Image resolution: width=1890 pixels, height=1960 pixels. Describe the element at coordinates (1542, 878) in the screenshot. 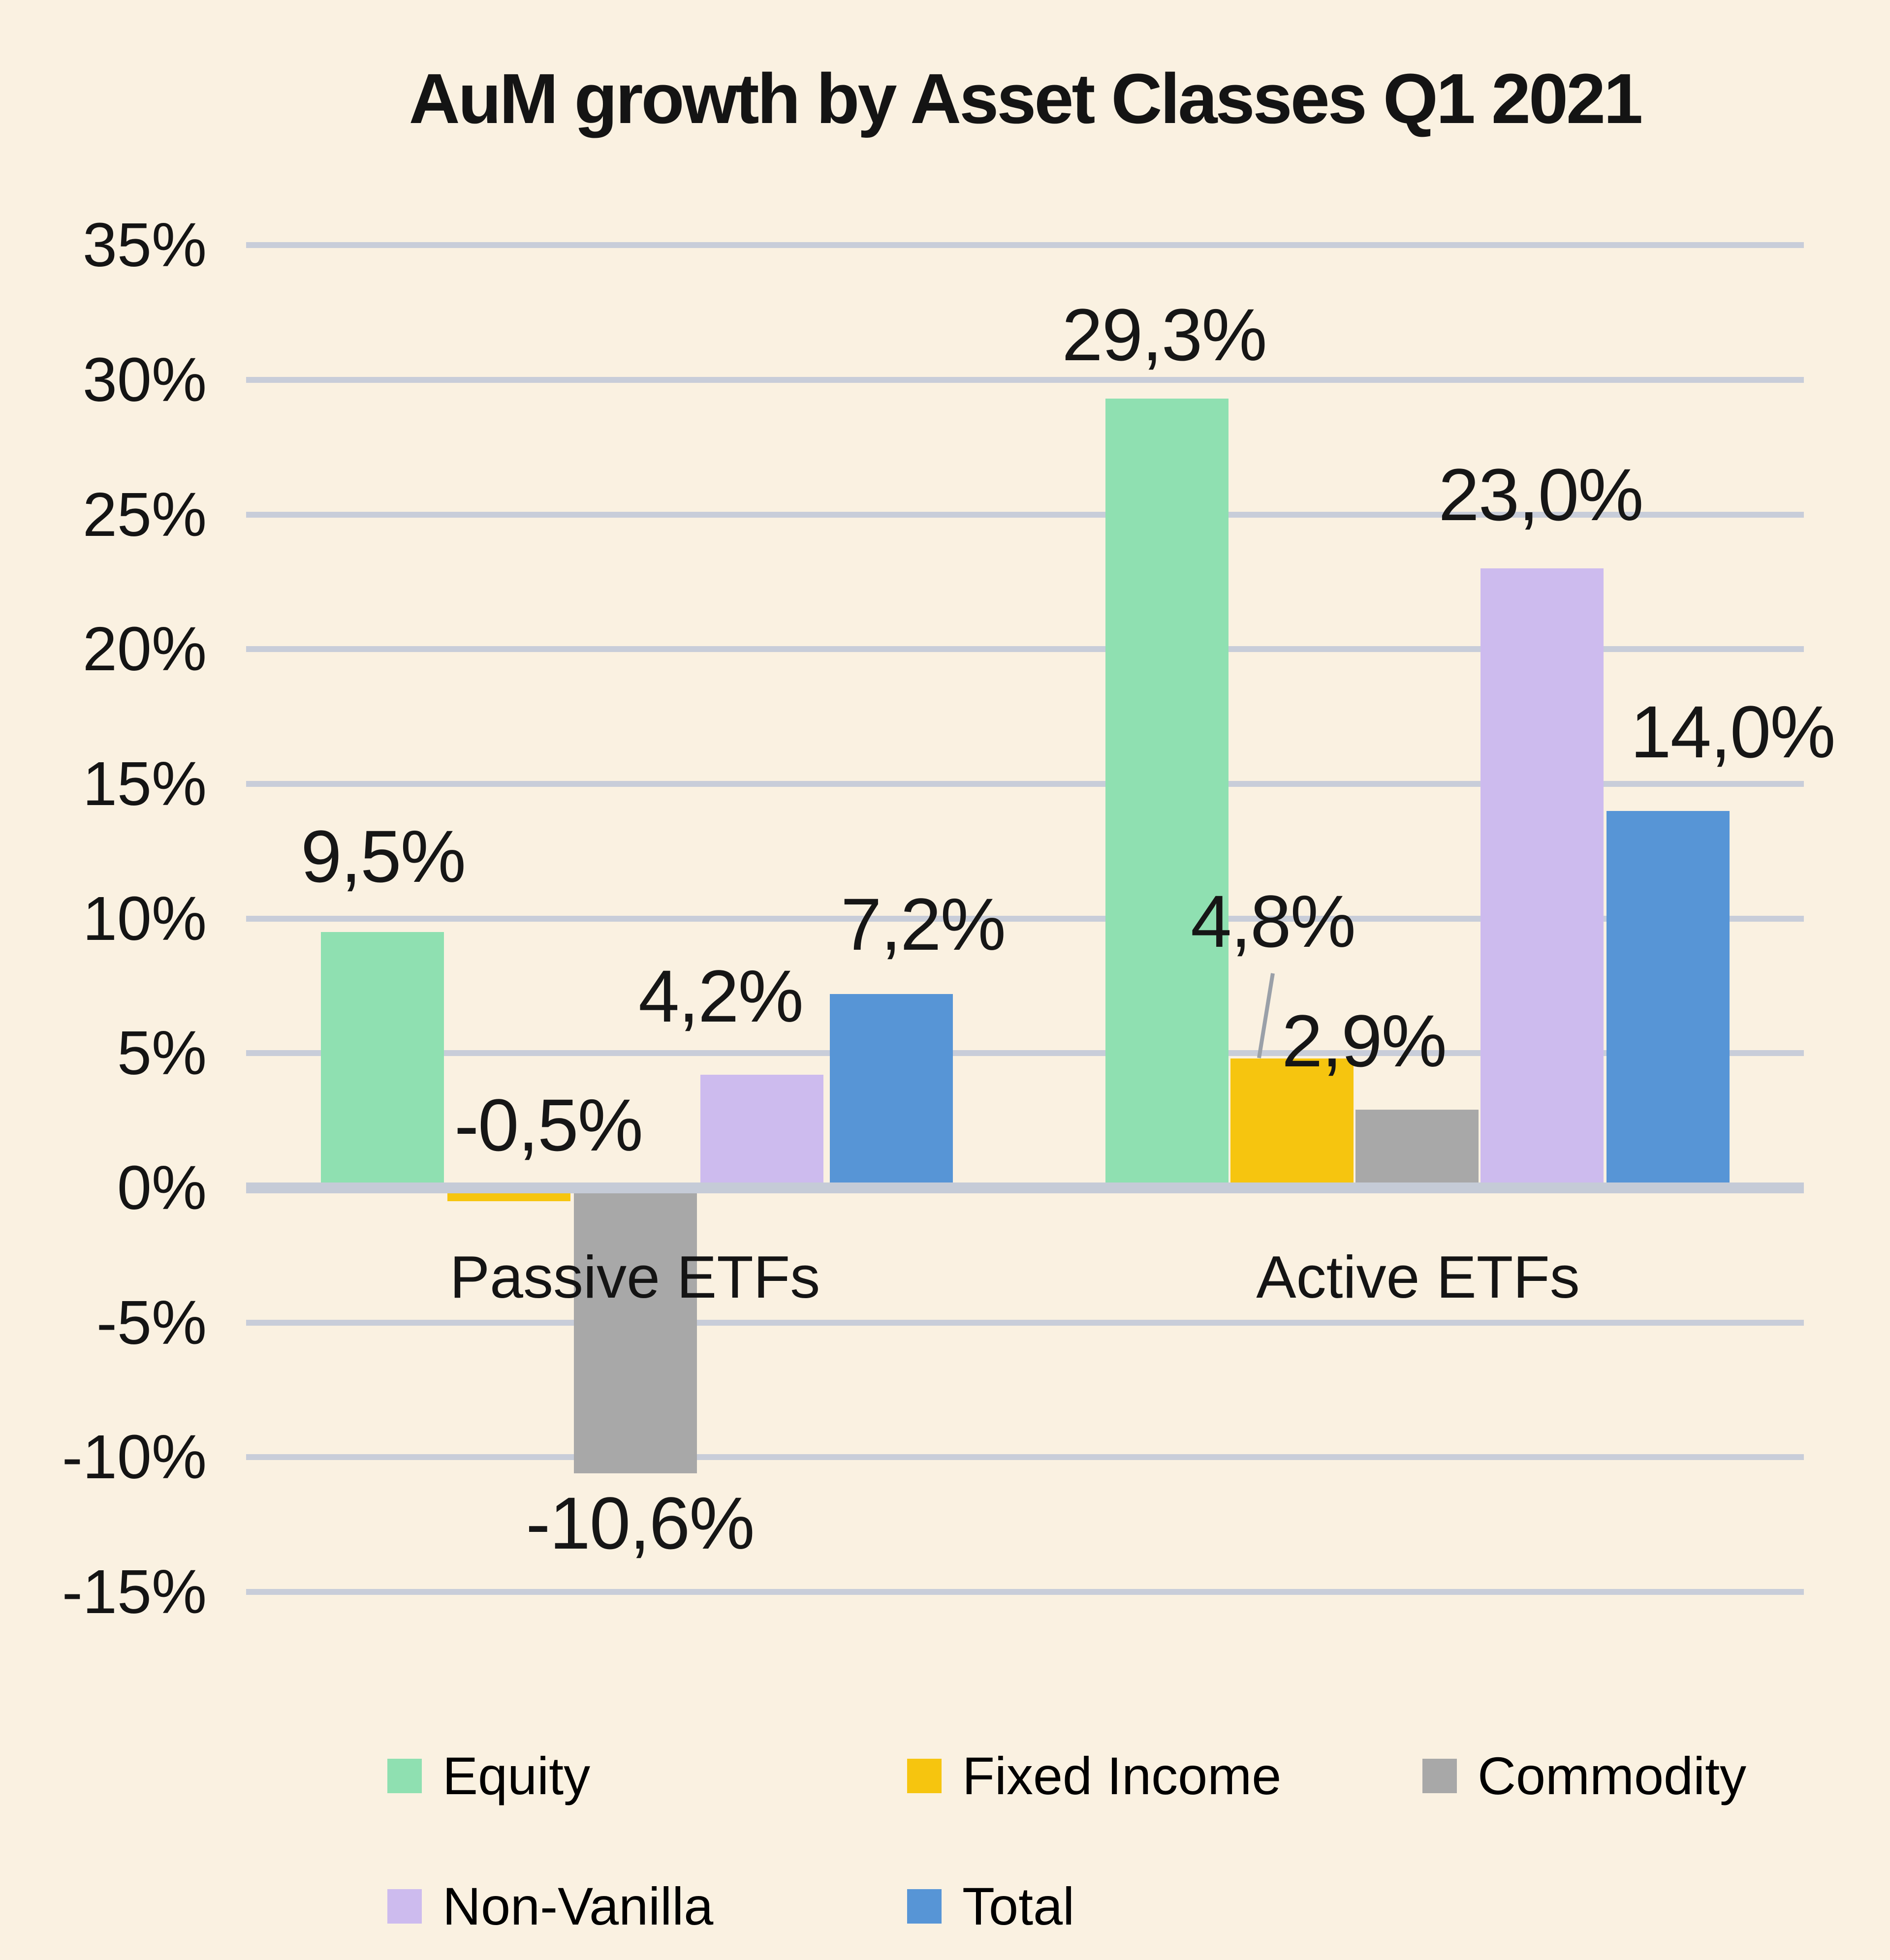

I see `bar-active-etfs-non-vanilla` at that location.